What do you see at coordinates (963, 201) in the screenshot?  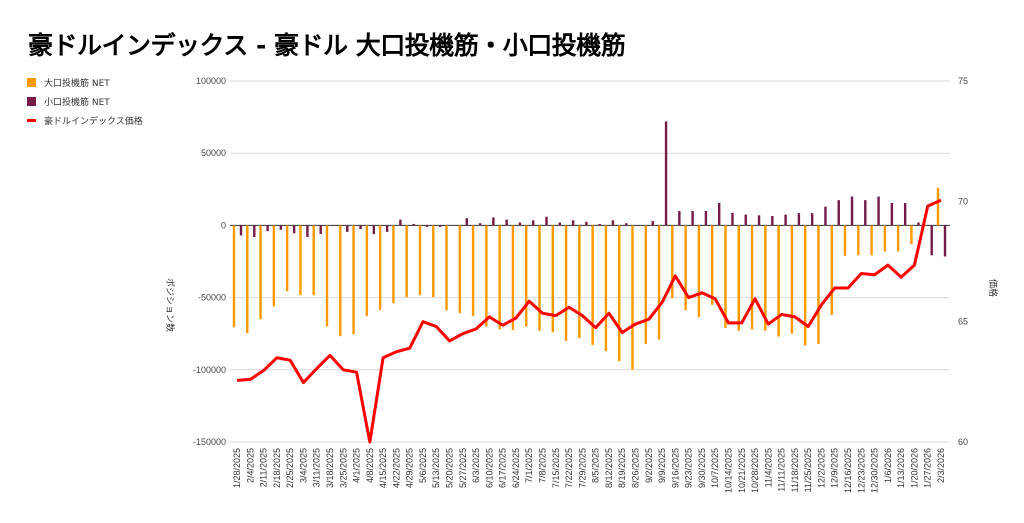 I see `y2-tick-label: 70` at bounding box center [963, 201].